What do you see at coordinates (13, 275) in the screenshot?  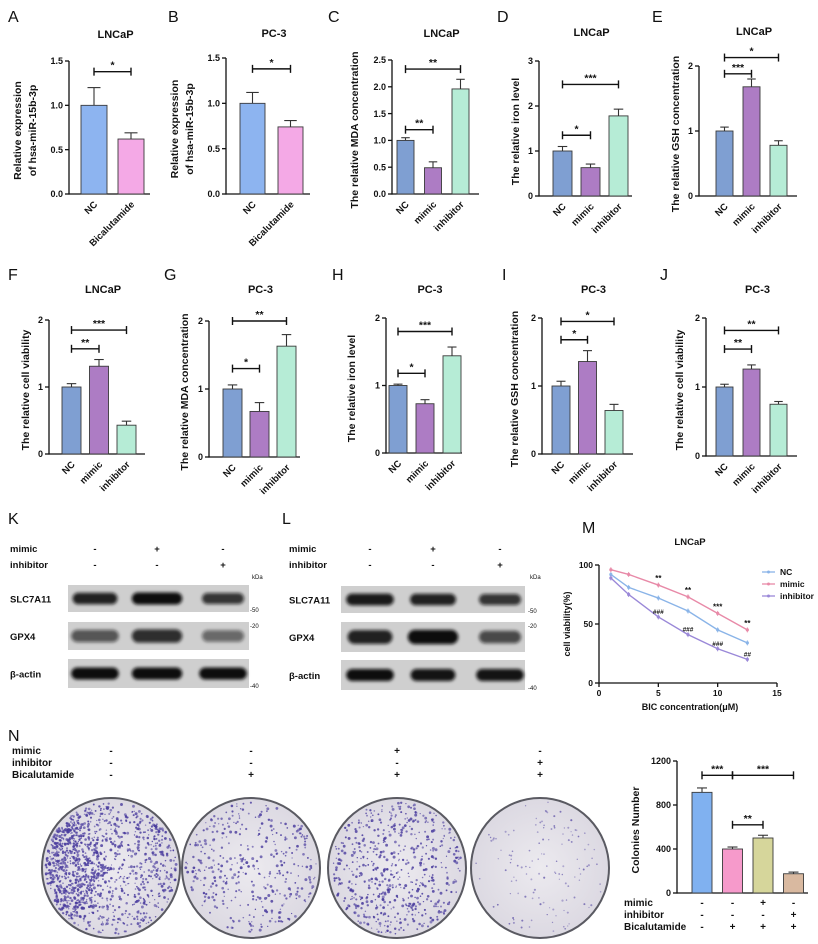 I see `panel-letter: F` at bounding box center [13, 275].